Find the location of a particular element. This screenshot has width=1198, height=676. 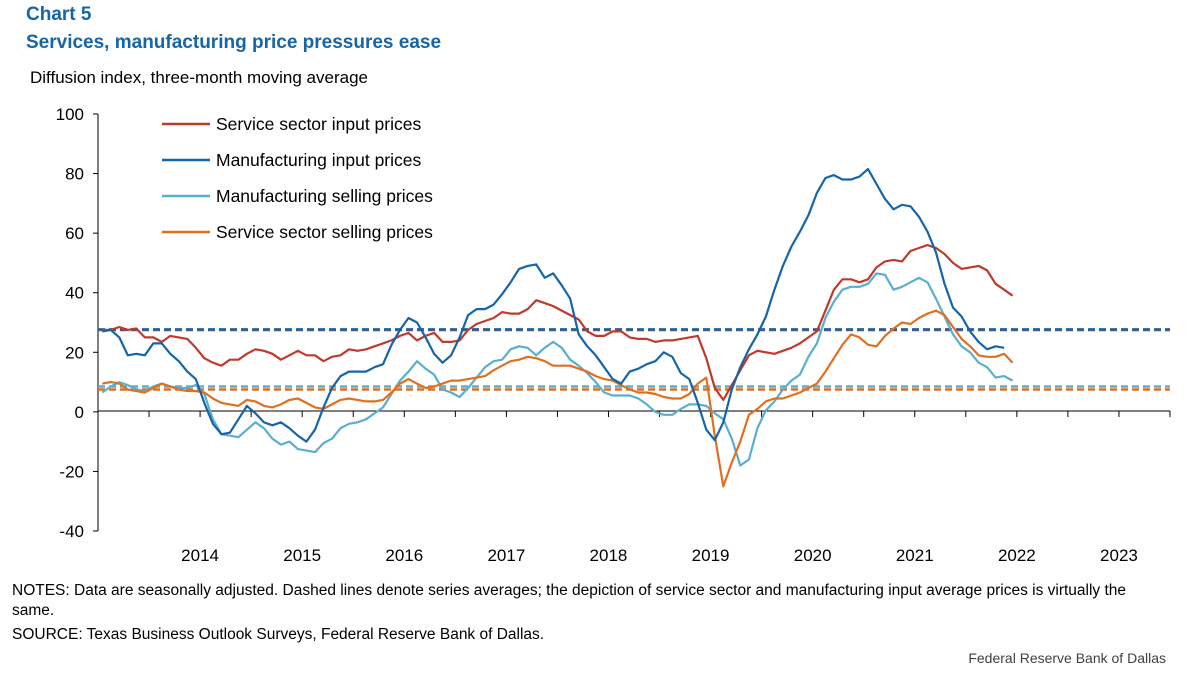

y-axis: -40 -20 0 20 40 60 80 100 is located at coordinates (77, 323).